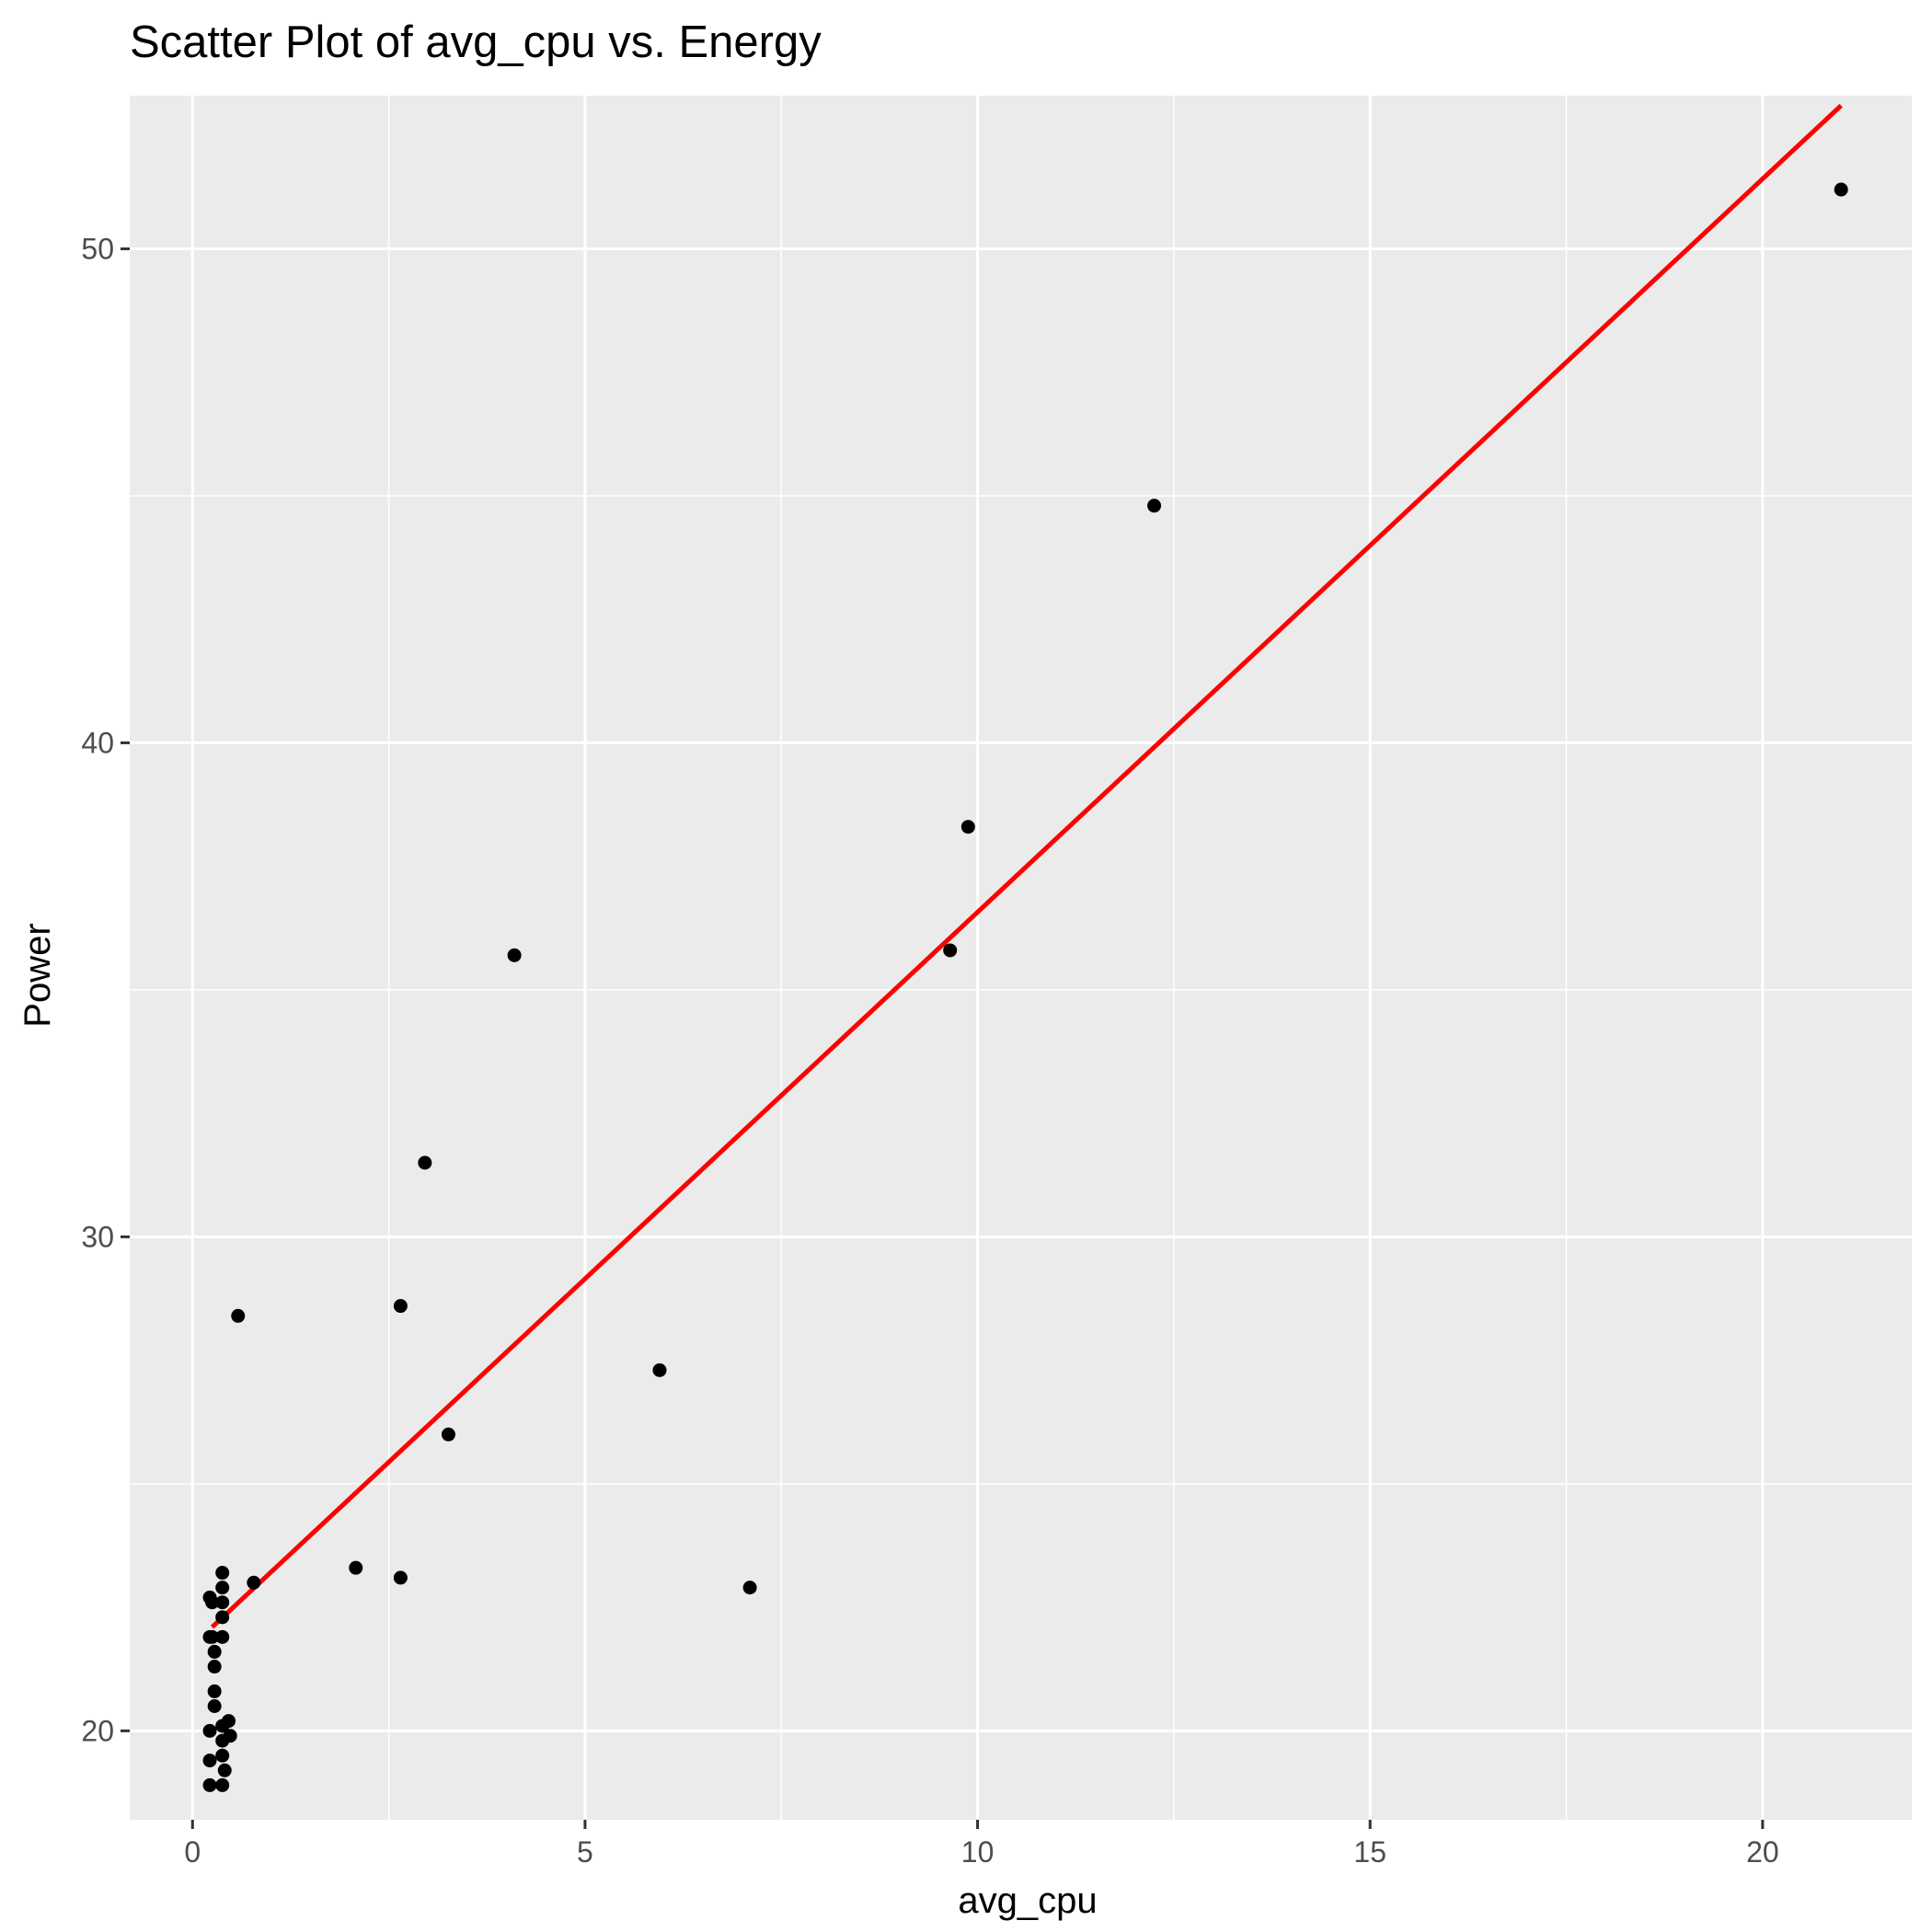  What do you see at coordinates (37, 975) in the screenshot?
I see `y-axis-title: Power` at bounding box center [37, 975].